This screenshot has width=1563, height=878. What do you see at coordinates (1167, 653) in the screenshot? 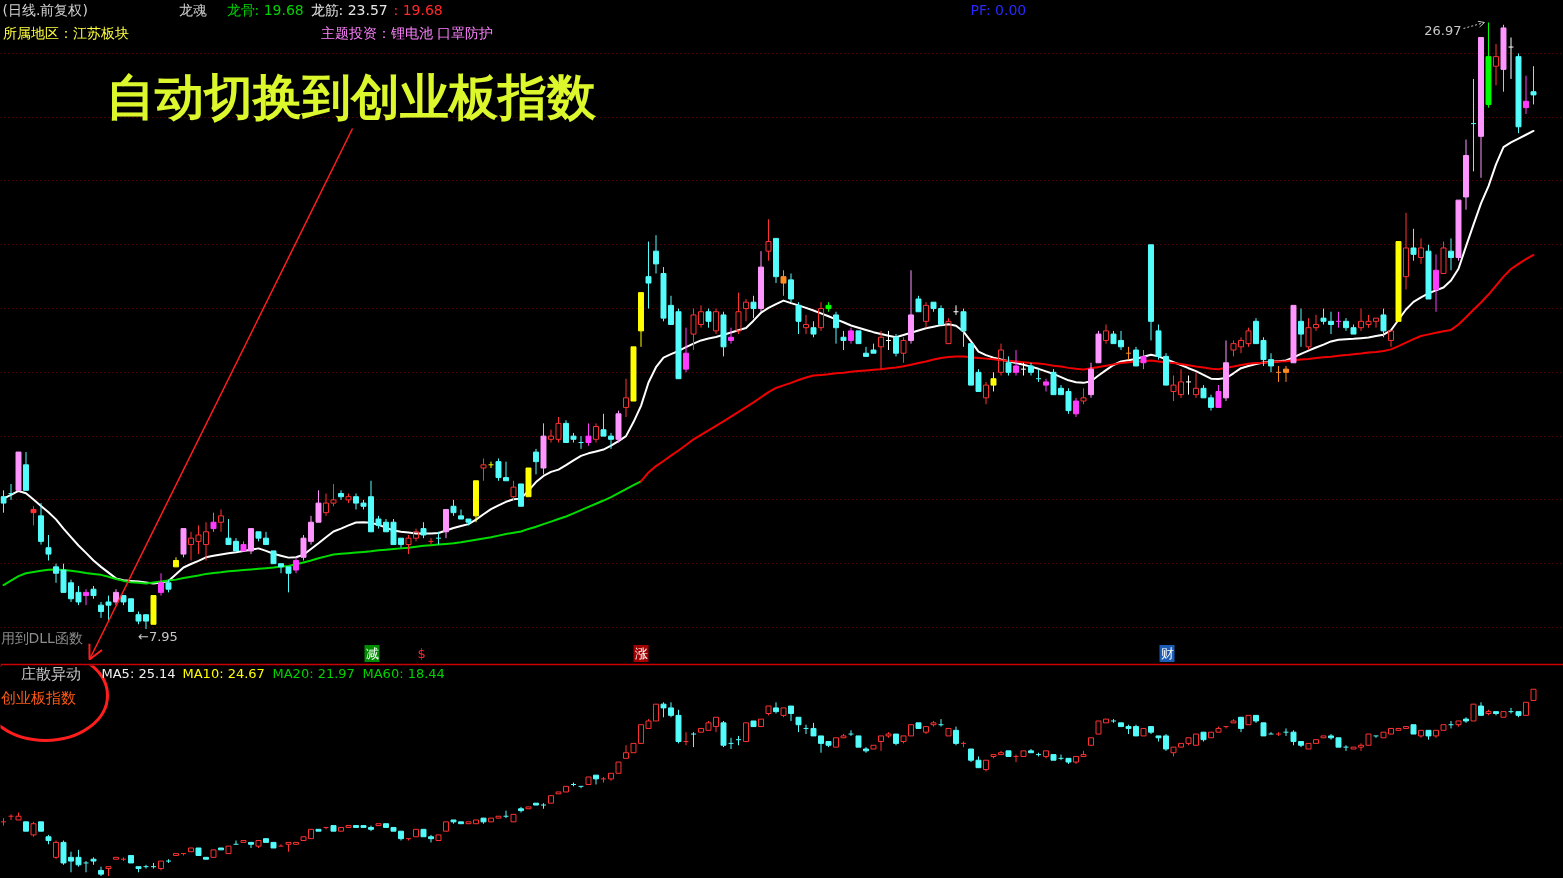
I see `annotation: 财` at bounding box center [1167, 653].